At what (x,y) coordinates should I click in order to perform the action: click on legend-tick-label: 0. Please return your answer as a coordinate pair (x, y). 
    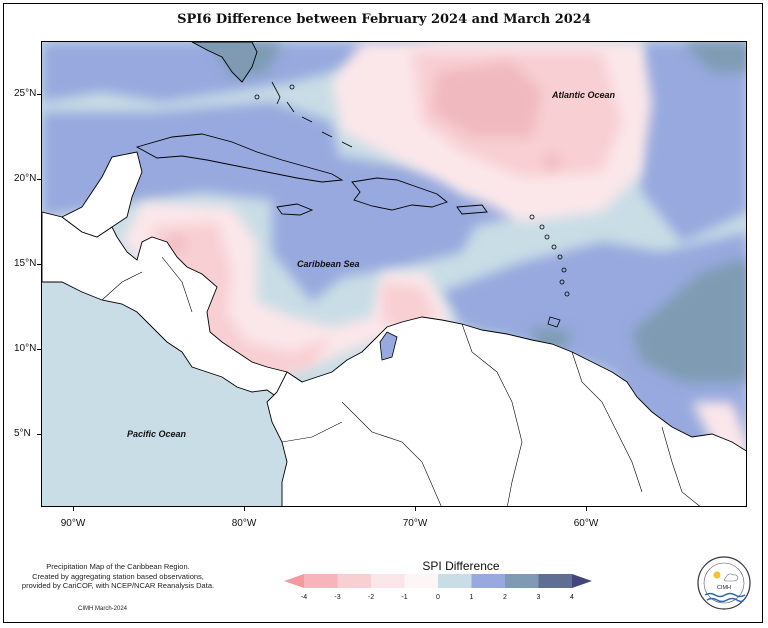
    Looking at the image, I should click on (438, 597).